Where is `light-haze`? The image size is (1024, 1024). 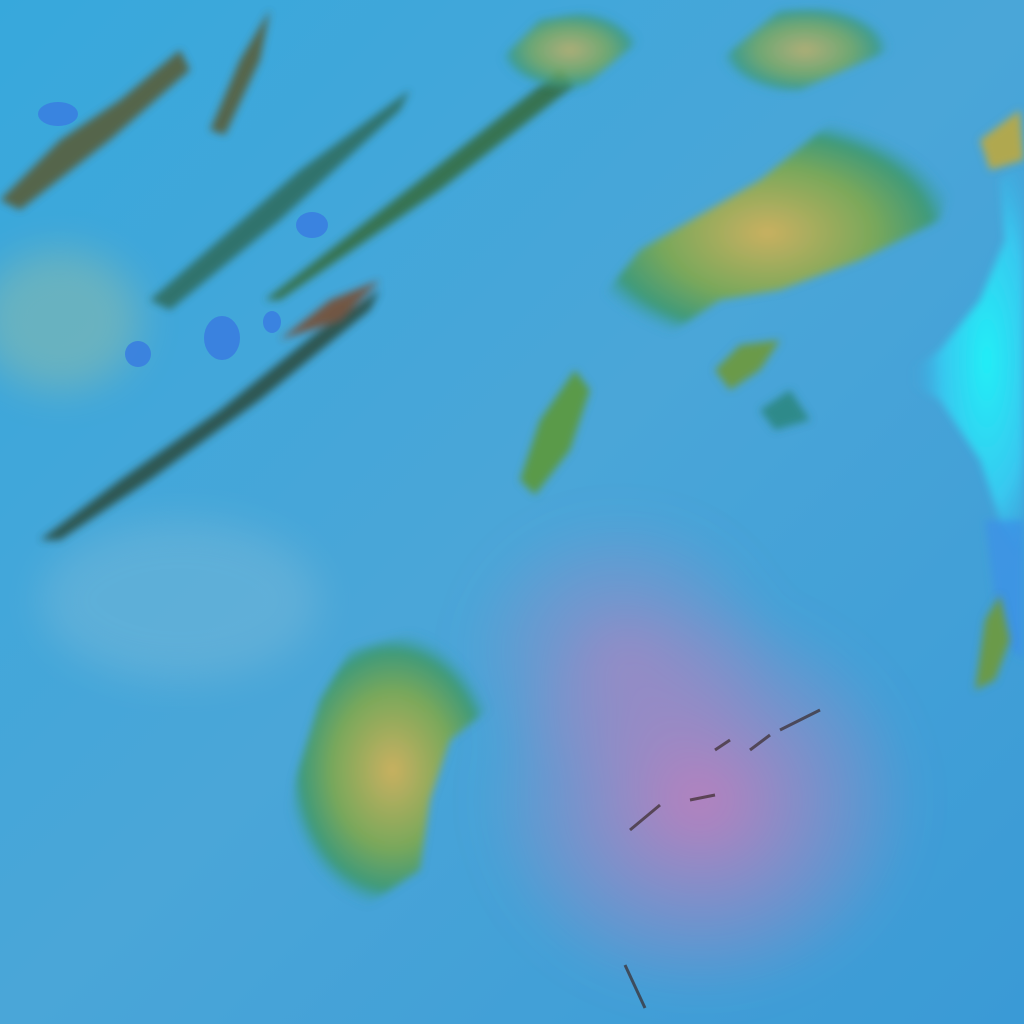
light-haze is located at coordinates (160, 465).